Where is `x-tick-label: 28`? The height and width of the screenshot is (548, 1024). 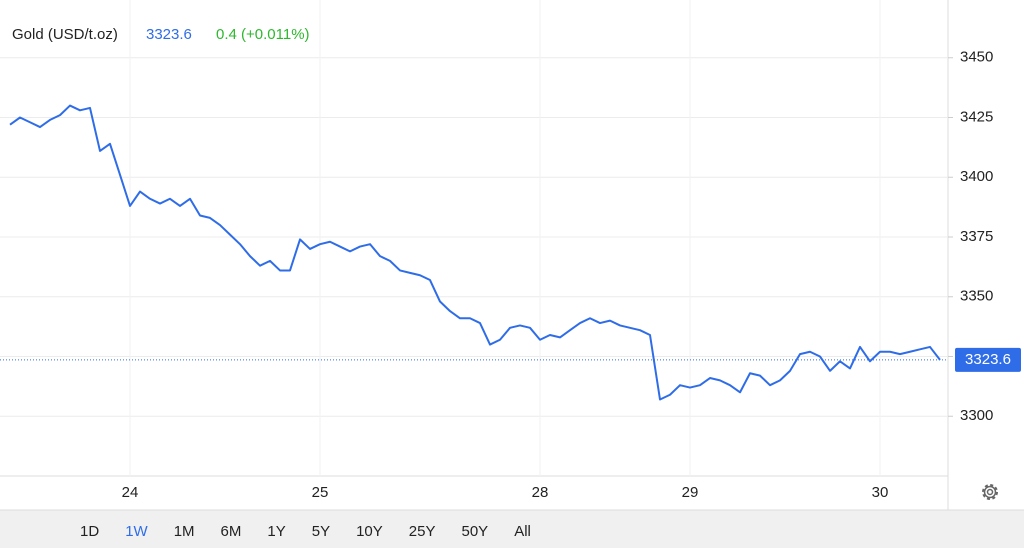
x-tick-label: 28 is located at coordinates (540, 492).